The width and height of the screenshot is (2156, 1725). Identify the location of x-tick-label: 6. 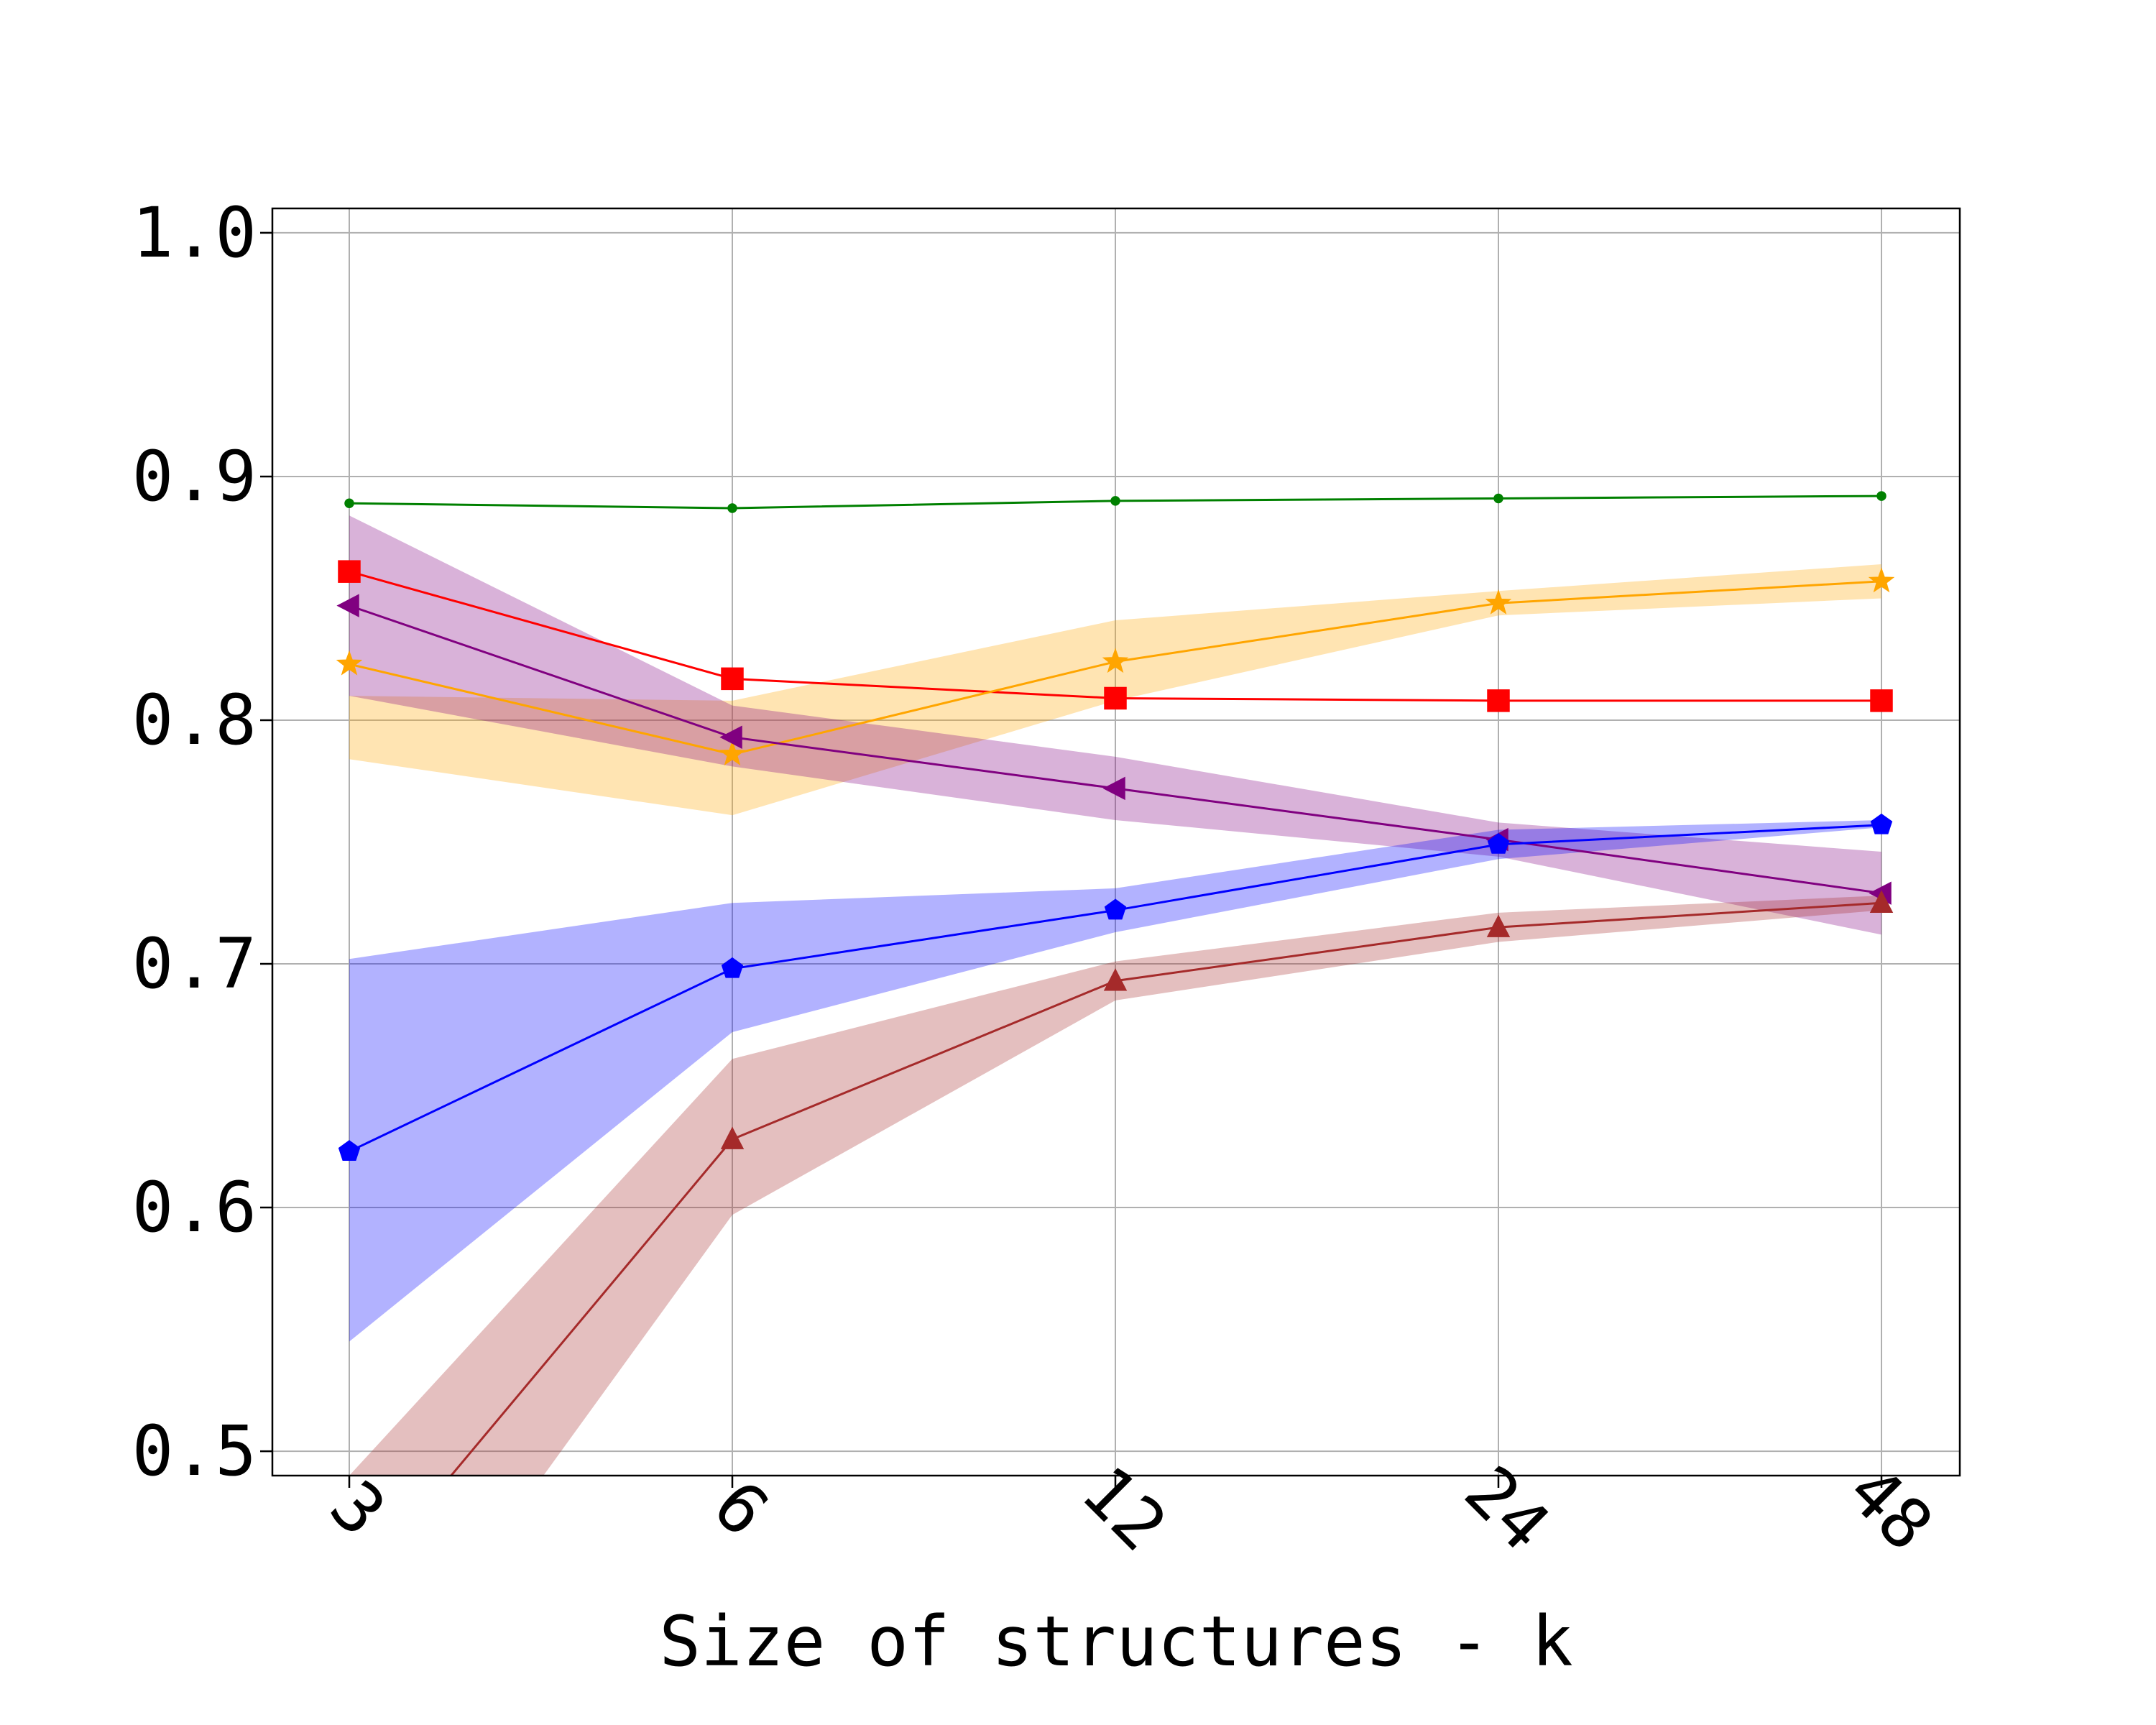
(741, 1509).